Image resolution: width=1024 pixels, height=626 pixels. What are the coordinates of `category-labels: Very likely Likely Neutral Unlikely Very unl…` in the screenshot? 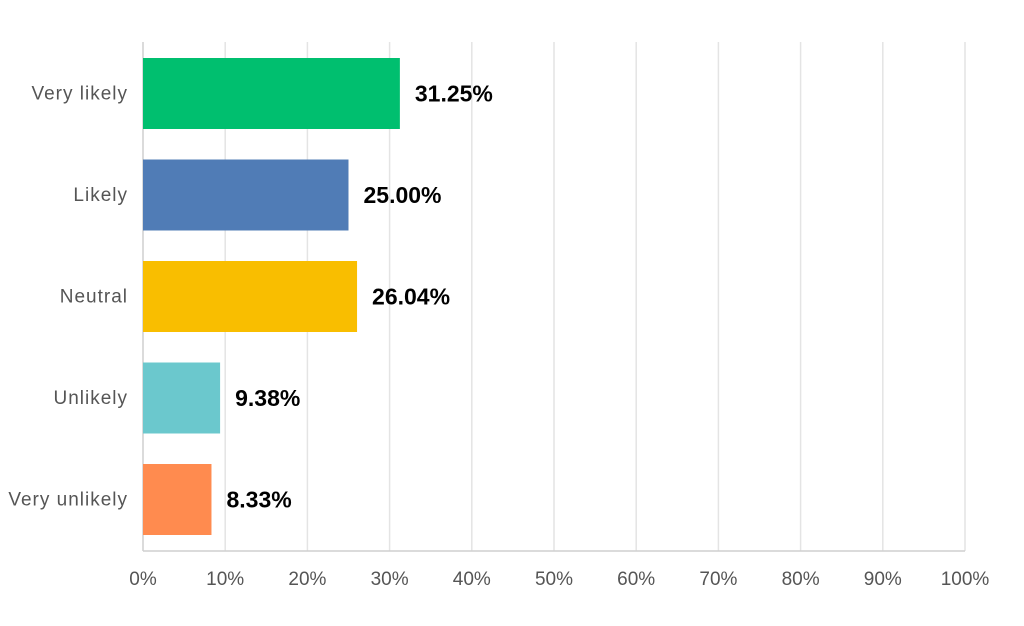 It's located at (68, 297).